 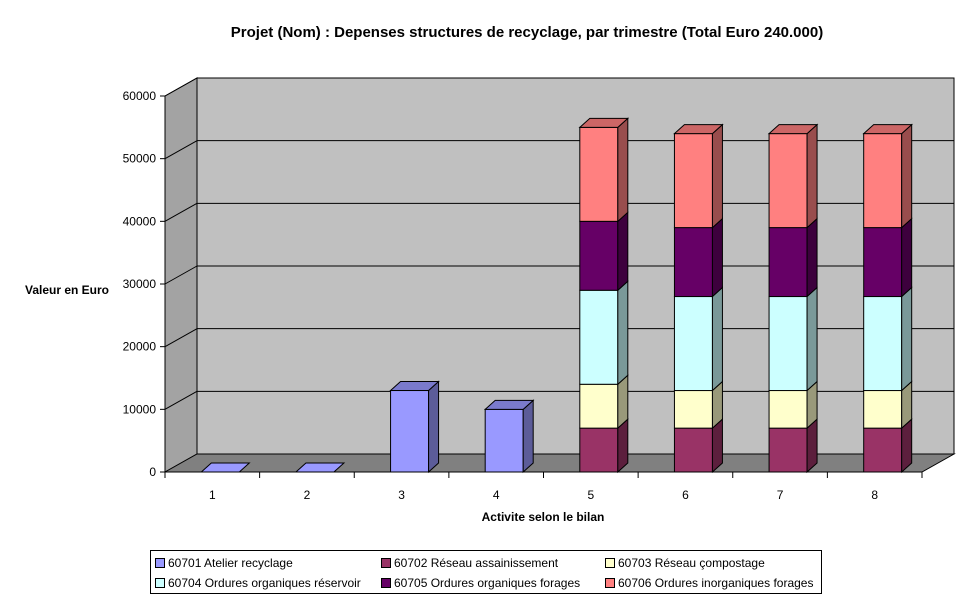 I want to click on legend-item: 60701 Atelier recyclage, so click(x=268, y=563).